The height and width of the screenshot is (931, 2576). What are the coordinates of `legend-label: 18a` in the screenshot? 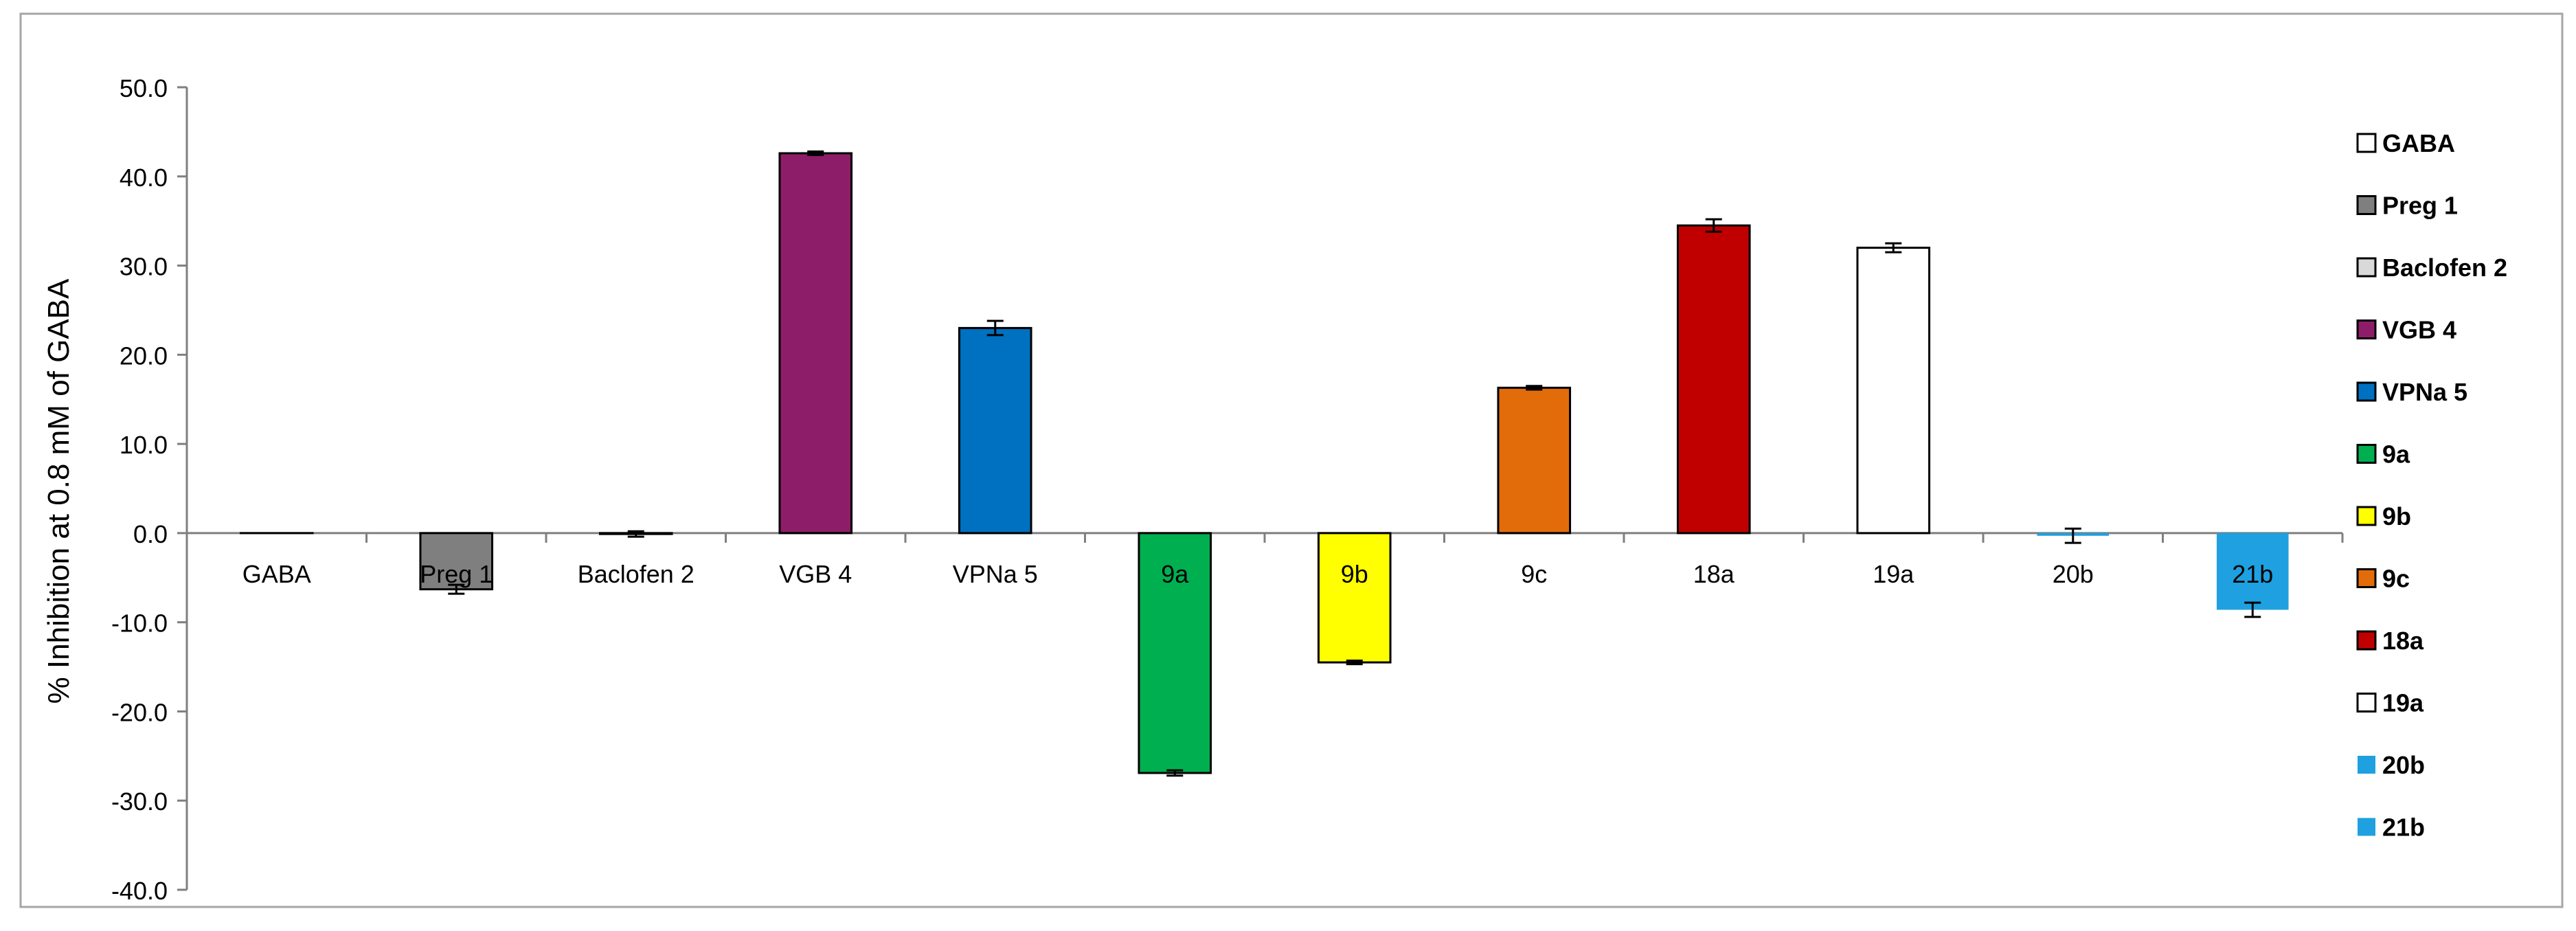 It's located at (2403, 641).